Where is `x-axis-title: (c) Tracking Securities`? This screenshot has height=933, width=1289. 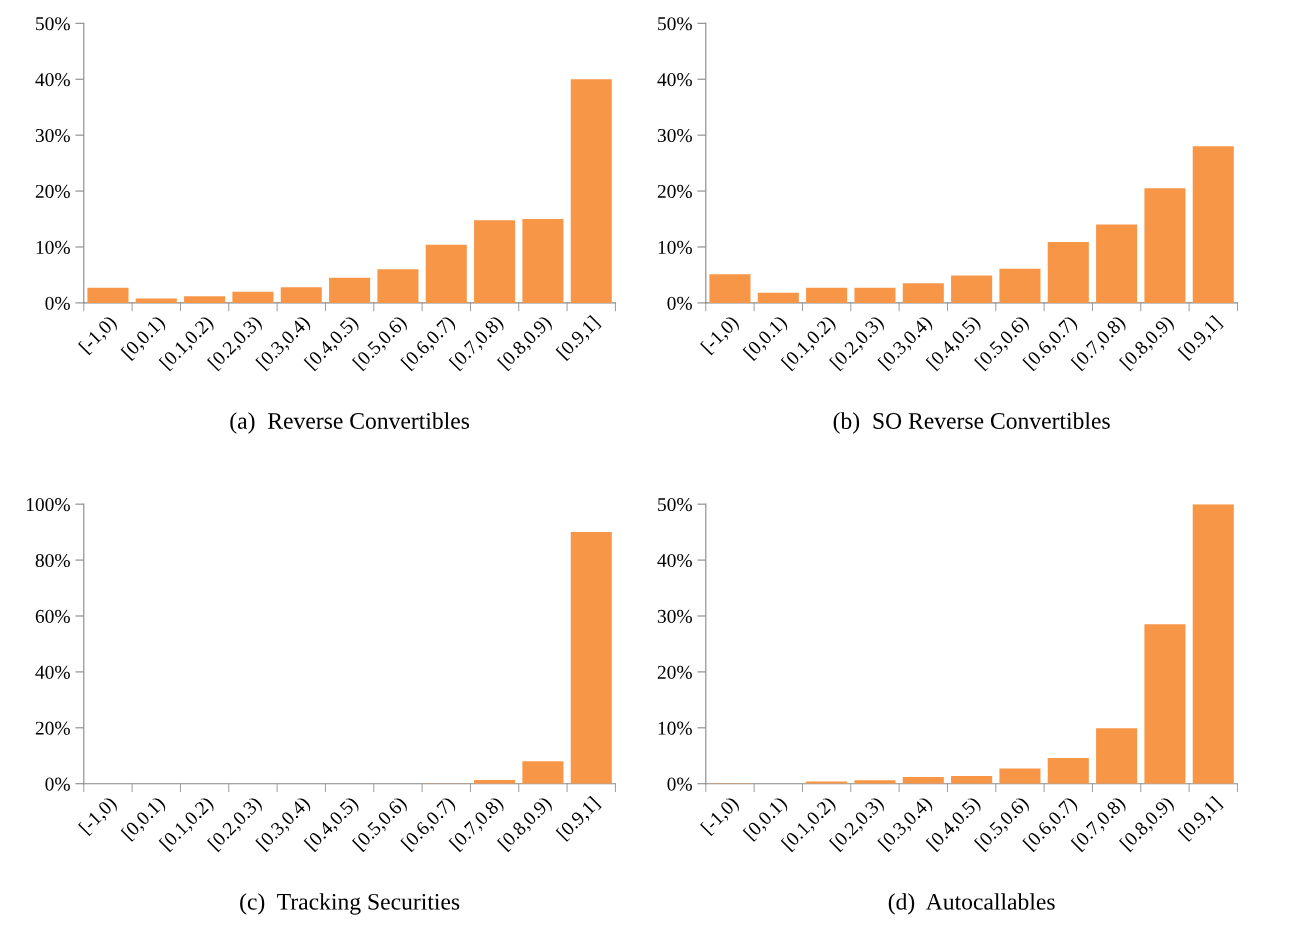
x-axis-title: (c) Tracking Securities is located at coordinates (350, 904).